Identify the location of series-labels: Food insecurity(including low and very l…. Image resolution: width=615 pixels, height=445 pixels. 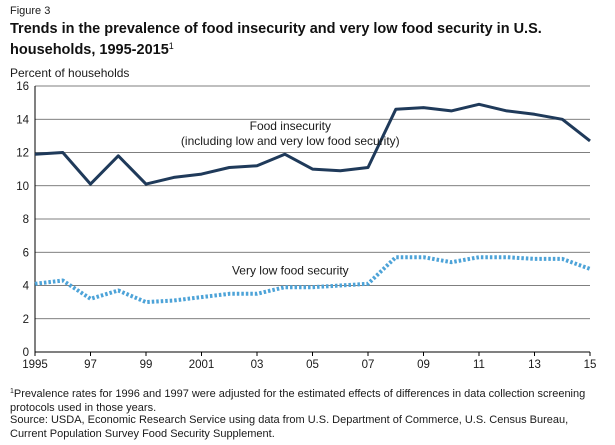
(290, 198).